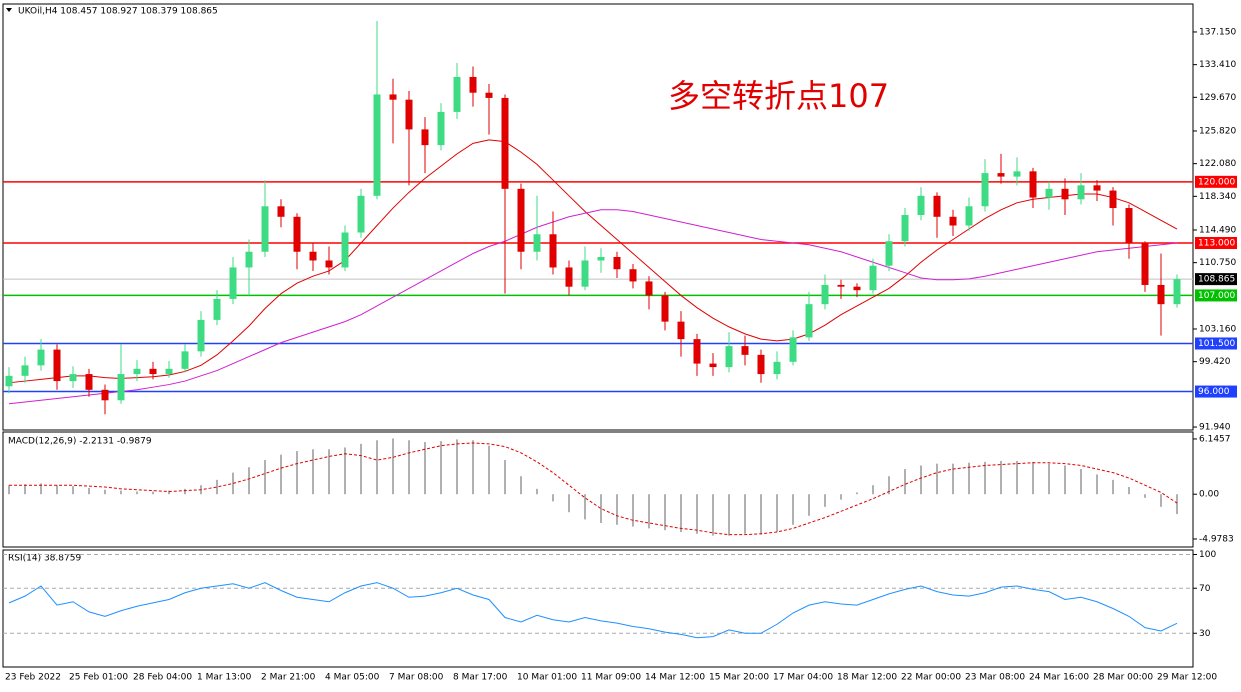 The image size is (1241, 692). What do you see at coordinates (1216, 539) in the screenshot?
I see `y-tick-label: -4.9783` at bounding box center [1216, 539].